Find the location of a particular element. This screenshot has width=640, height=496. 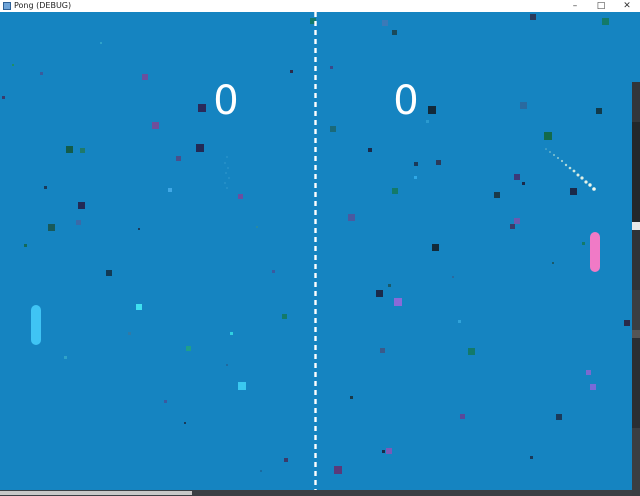

center-net is located at coordinates (315, 251).